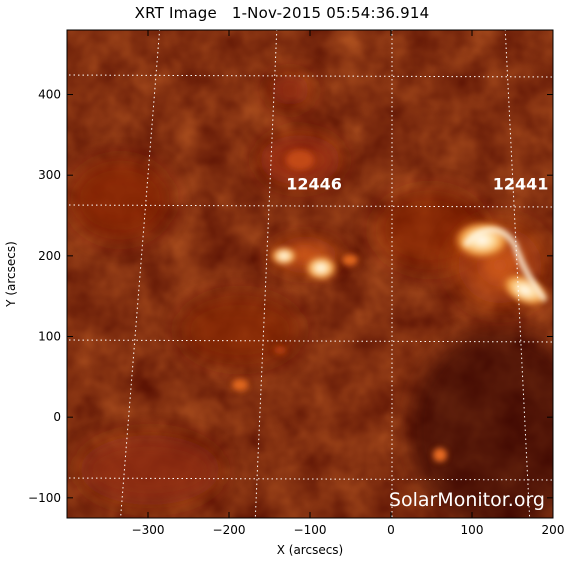 Image resolution: width=564 pixels, height=564 pixels. Describe the element at coordinates (391, 530) in the screenshot. I see `x-tick-label: 0` at that location.